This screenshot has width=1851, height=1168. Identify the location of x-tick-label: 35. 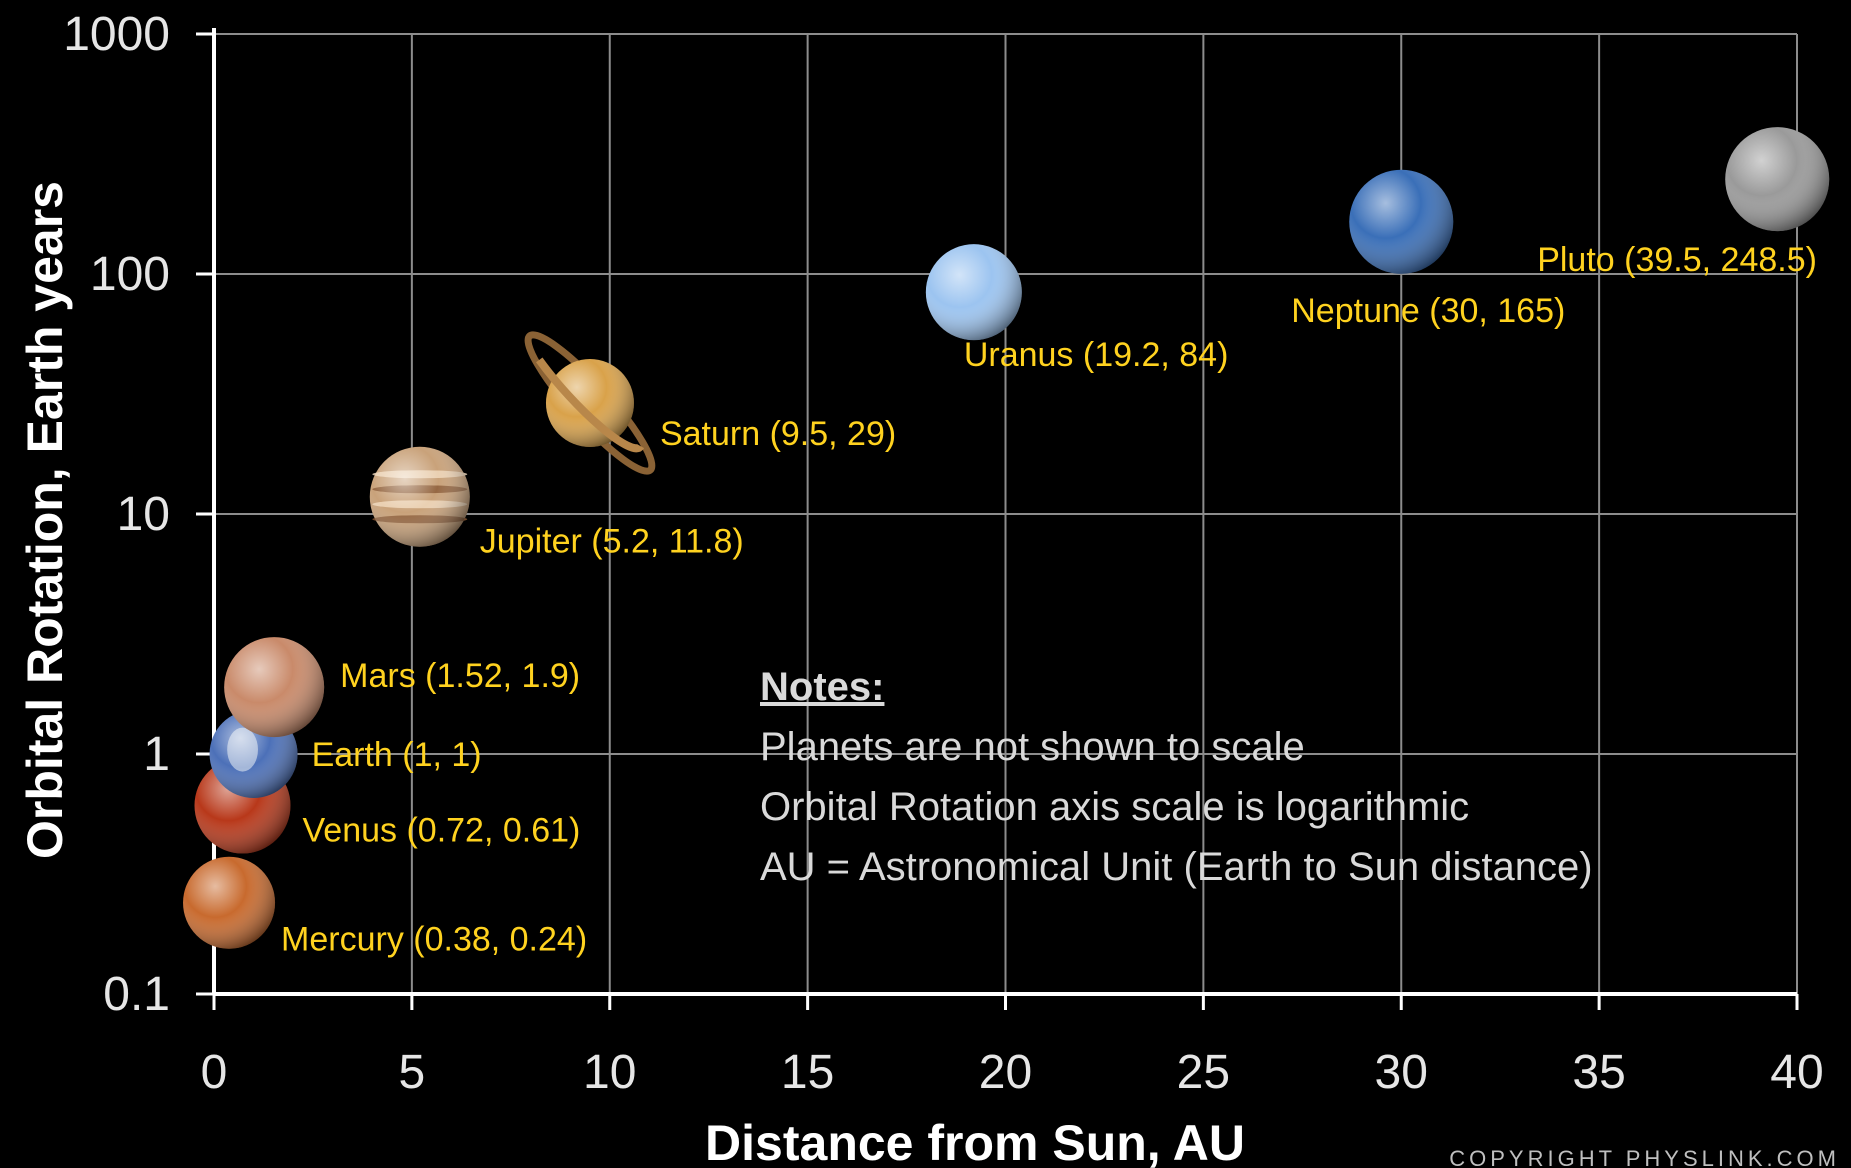
(1598, 1072).